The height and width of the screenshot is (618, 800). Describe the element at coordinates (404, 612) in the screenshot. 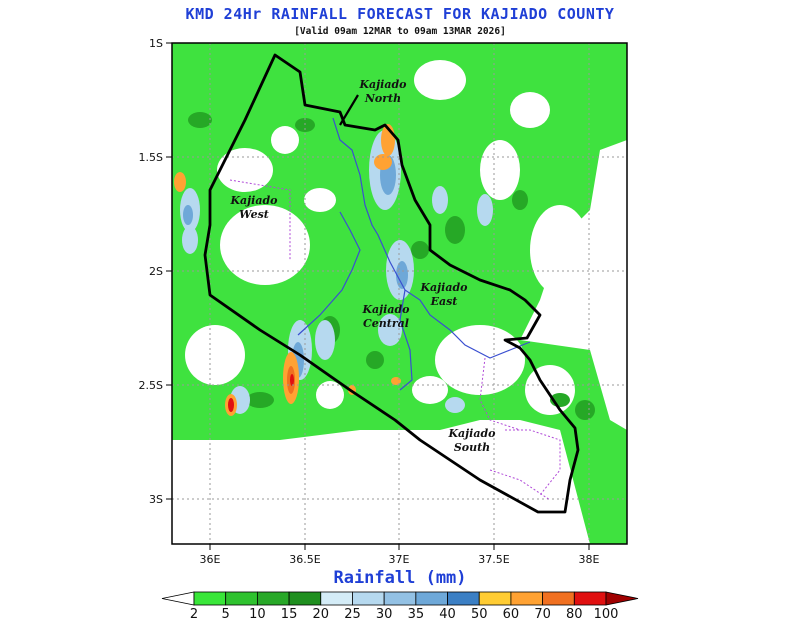

I see `legend-labels: 2 5 10 15 20 25 30 35 40 50 60 70 80 100` at that location.